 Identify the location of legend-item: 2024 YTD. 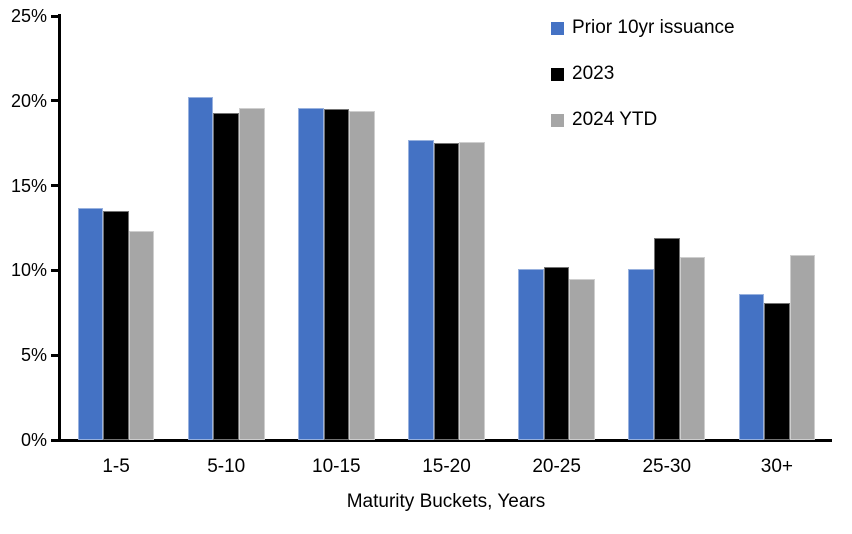
(604, 120).